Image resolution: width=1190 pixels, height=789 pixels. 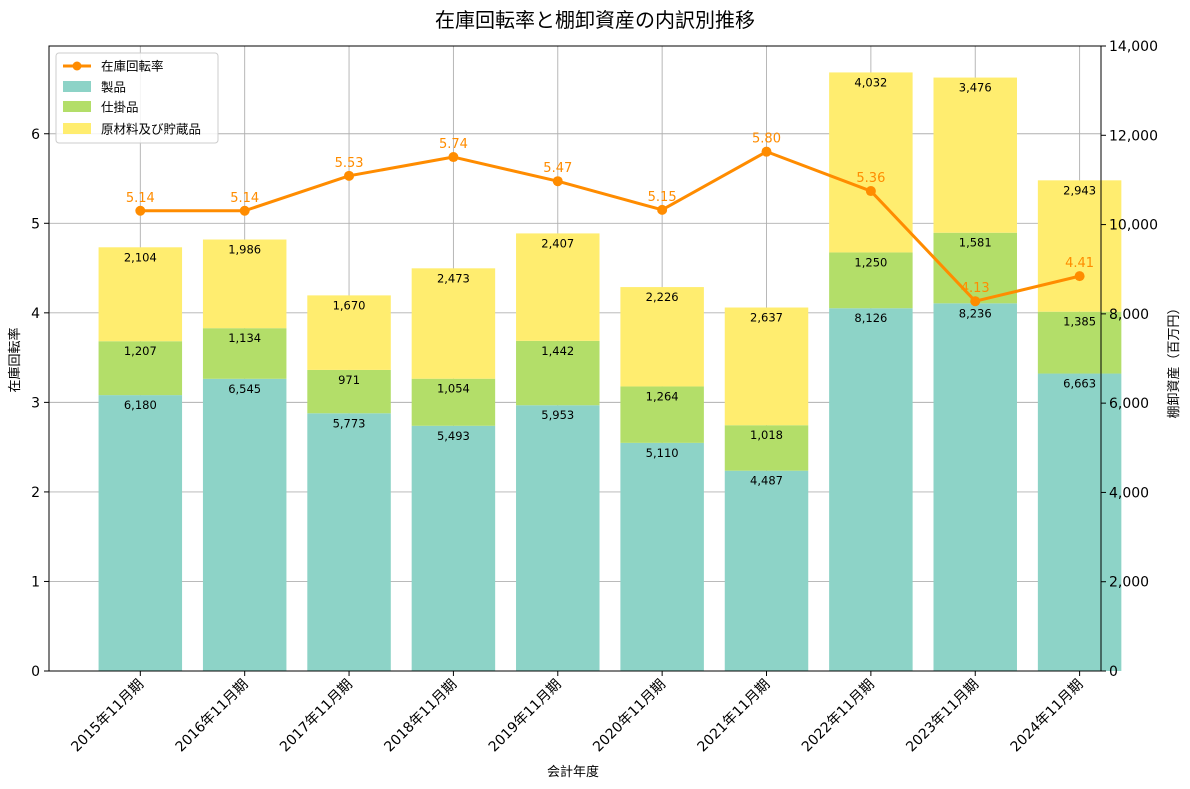 I want to click on y-right-tick-label: 14,000, so click(x=1133, y=47).